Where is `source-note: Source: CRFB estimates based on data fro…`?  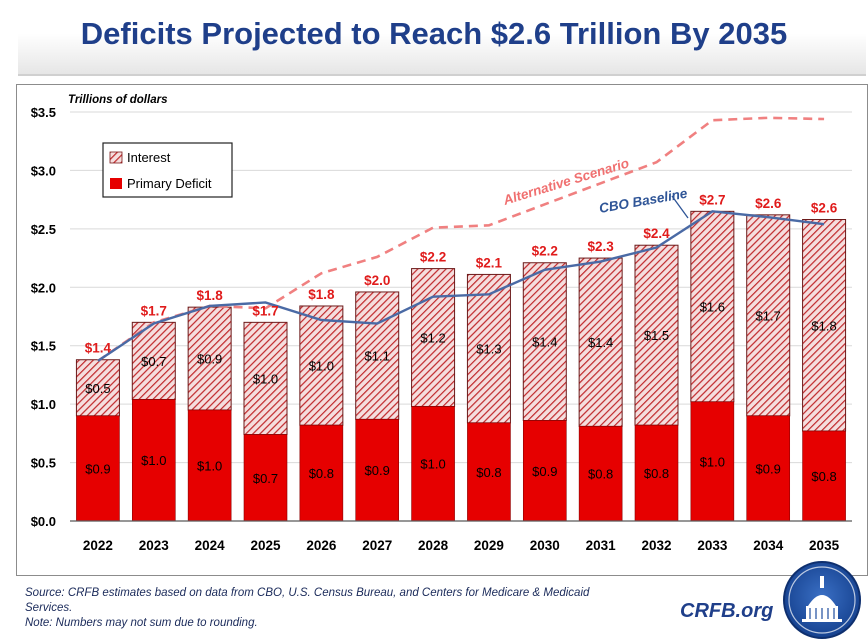 source-note: Source: CRFB estimates based on data fro… is located at coordinates (307, 600).